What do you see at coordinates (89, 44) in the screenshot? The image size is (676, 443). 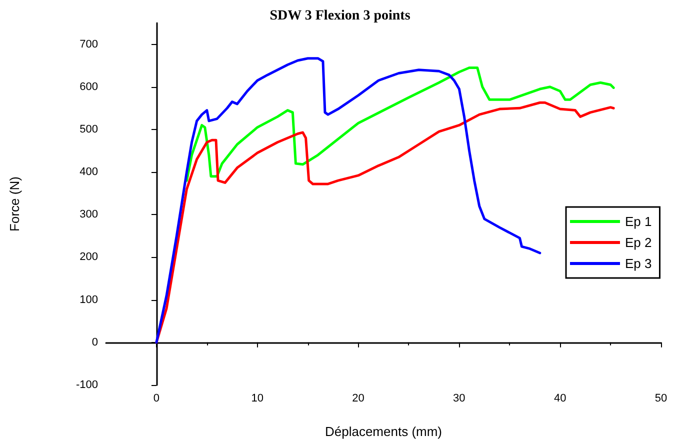 I see `y-tick-label: 700` at bounding box center [89, 44].